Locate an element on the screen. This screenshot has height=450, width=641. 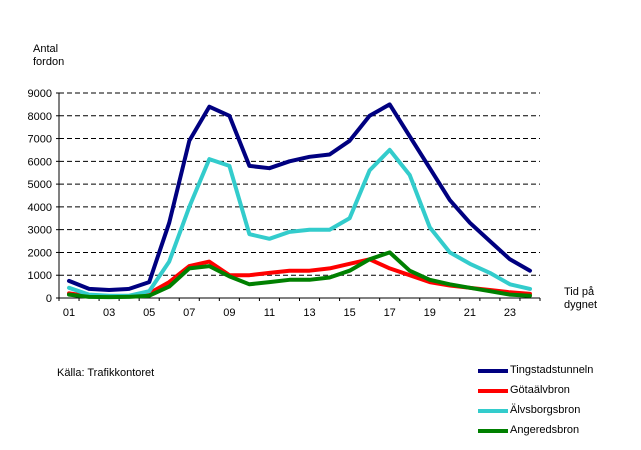
legend-label: Älvsborgsbron is located at coordinates (545, 410).